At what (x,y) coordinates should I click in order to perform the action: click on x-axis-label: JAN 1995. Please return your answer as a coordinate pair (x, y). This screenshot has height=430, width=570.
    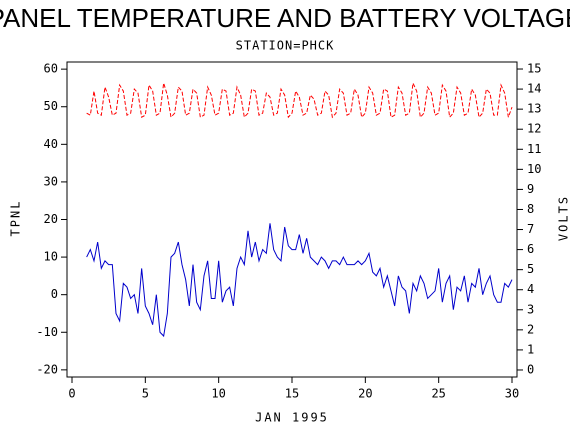
    Looking at the image, I should click on (292, 418).